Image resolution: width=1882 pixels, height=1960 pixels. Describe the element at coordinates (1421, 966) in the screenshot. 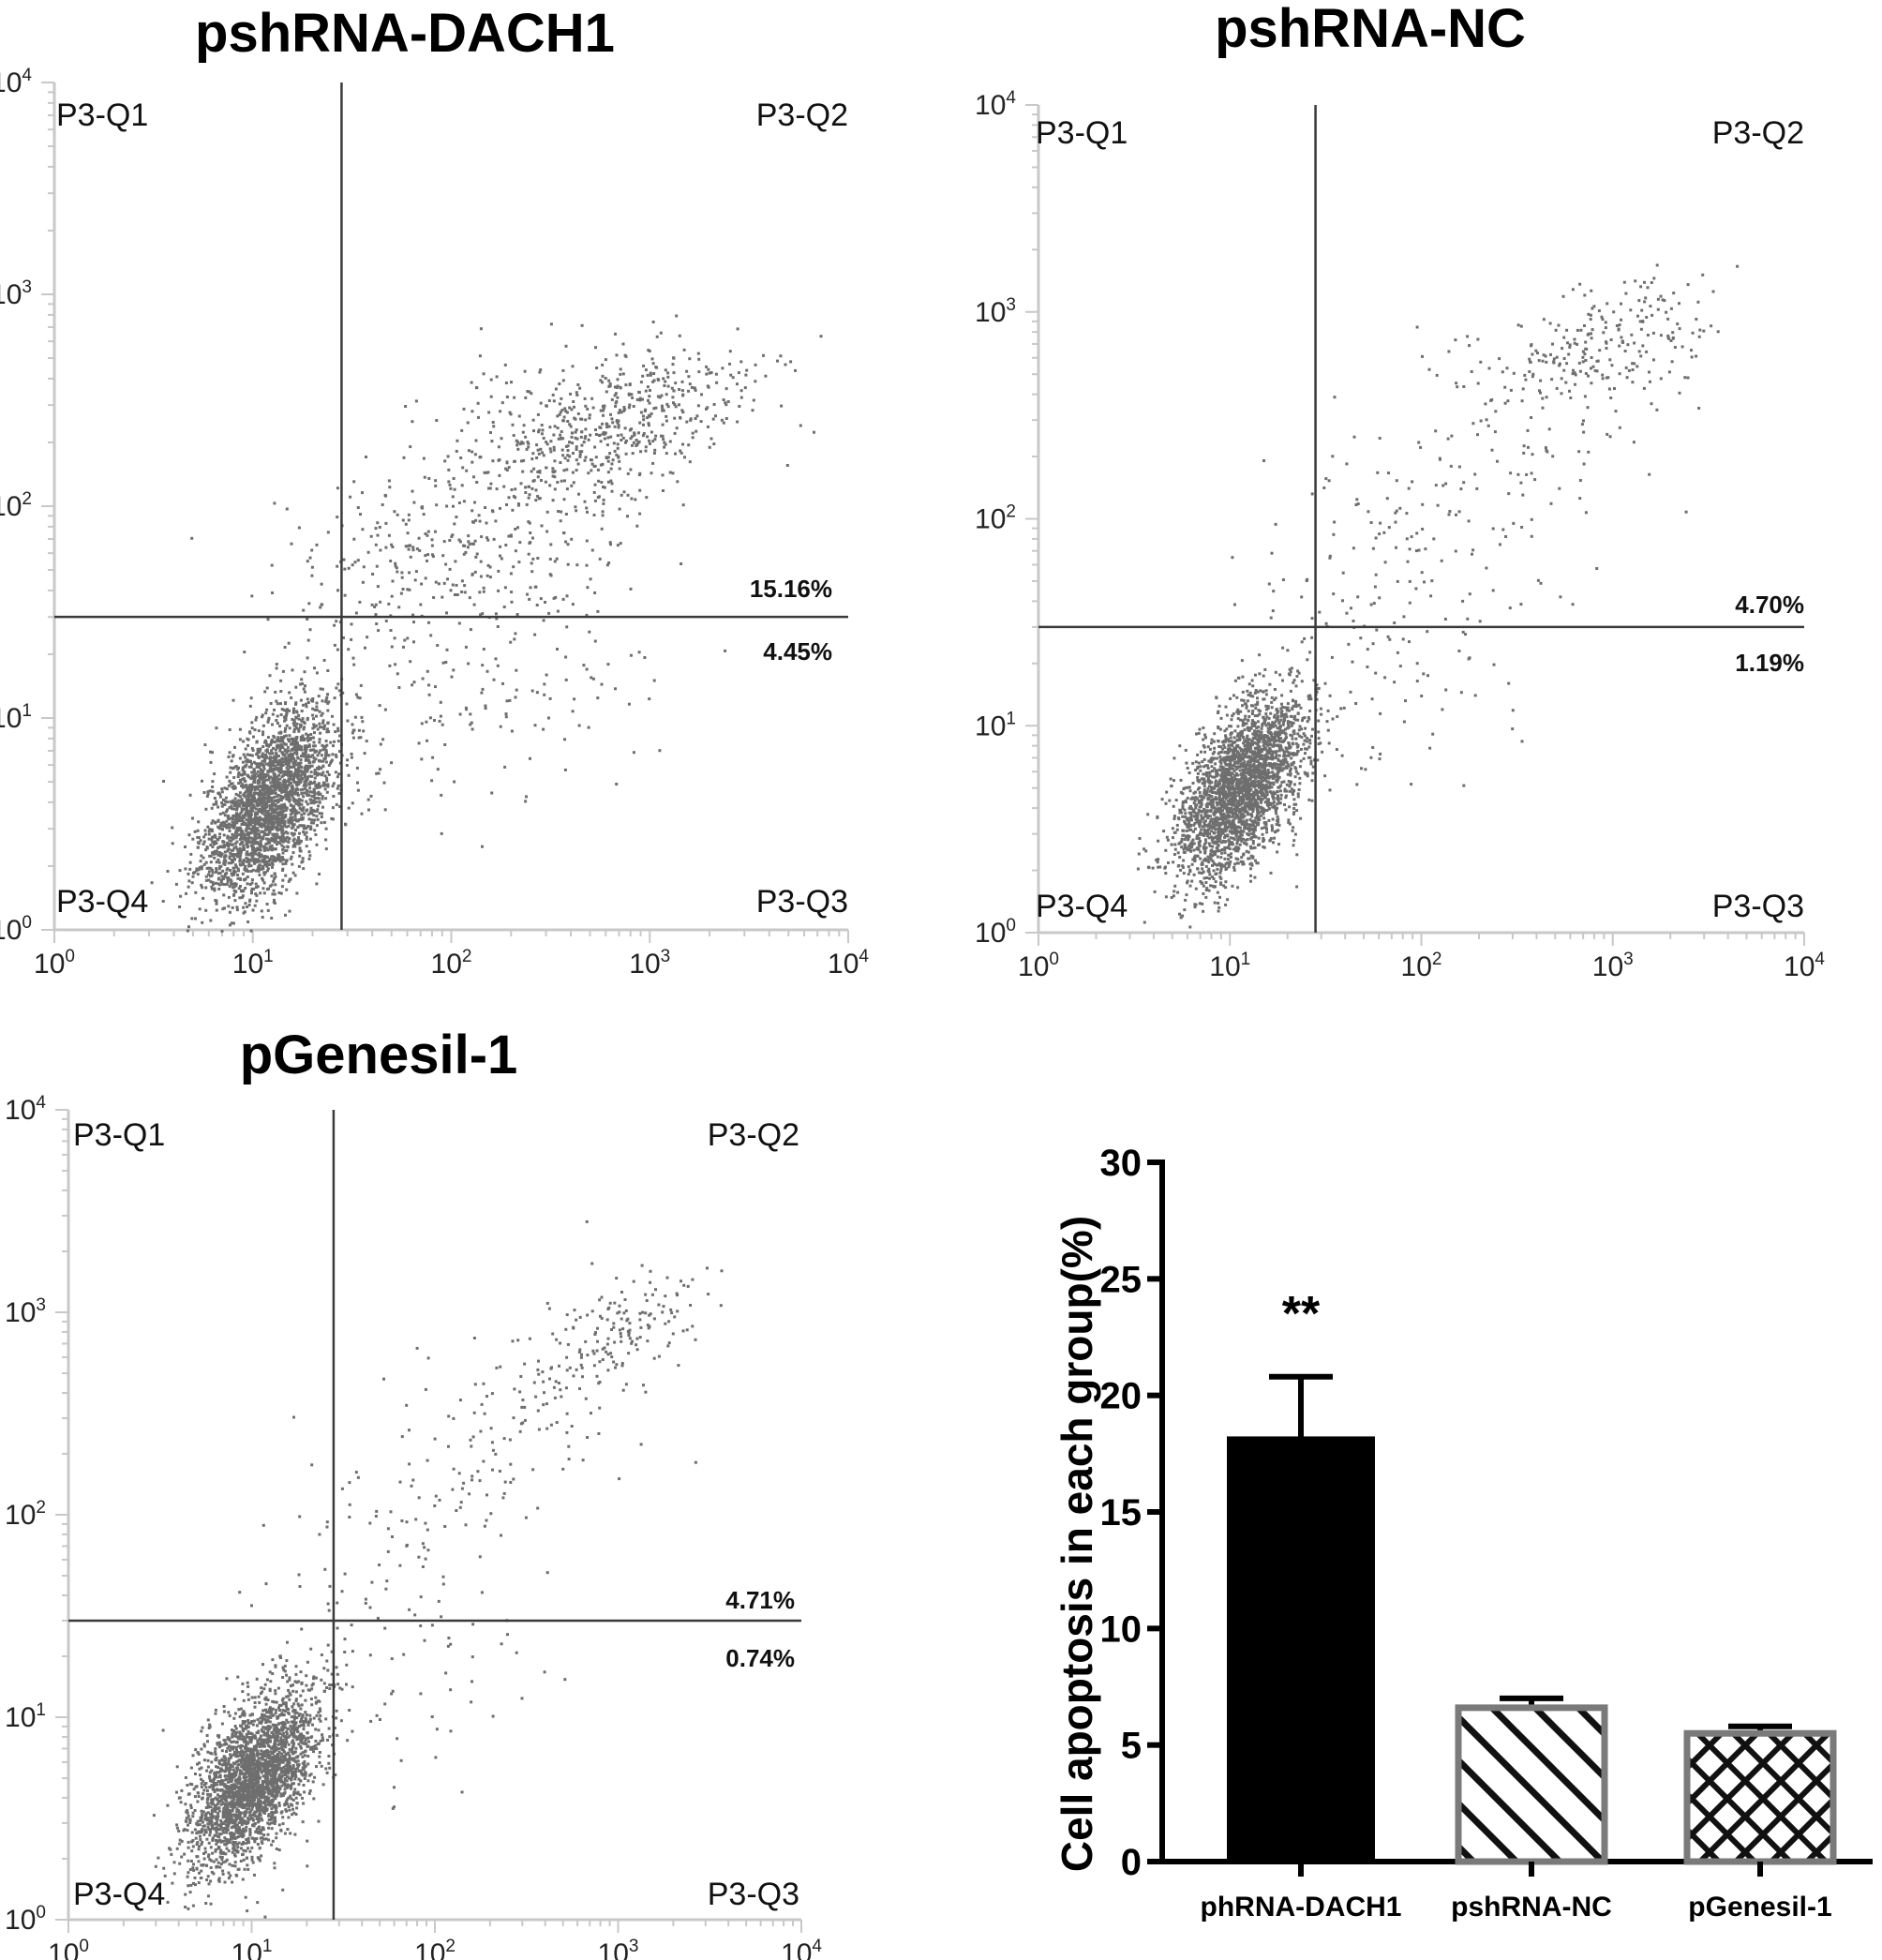

I see `x-tick-label: 102` at that location.